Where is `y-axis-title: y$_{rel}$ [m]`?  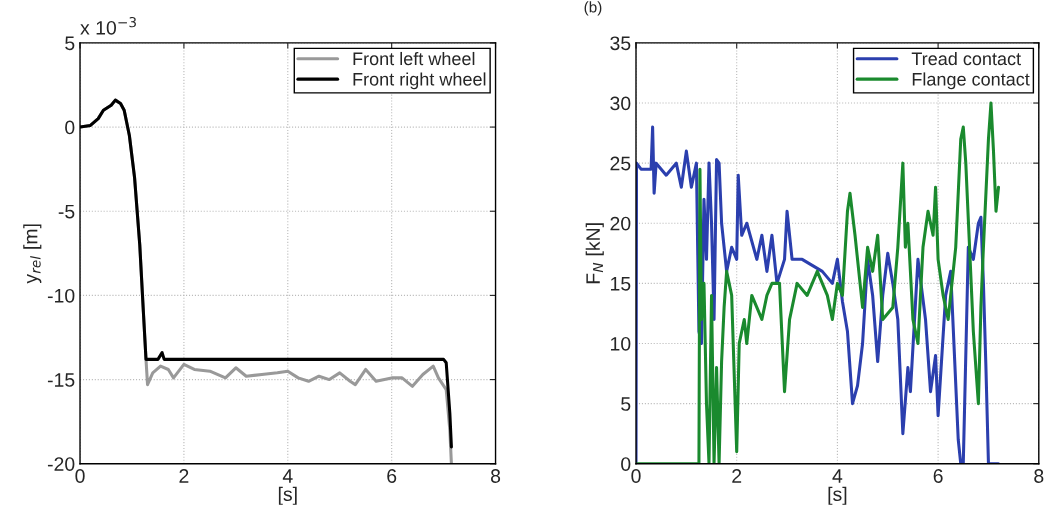
y-axis-title: y$_{rel}$ [m] is located at coordinates (32, 254).